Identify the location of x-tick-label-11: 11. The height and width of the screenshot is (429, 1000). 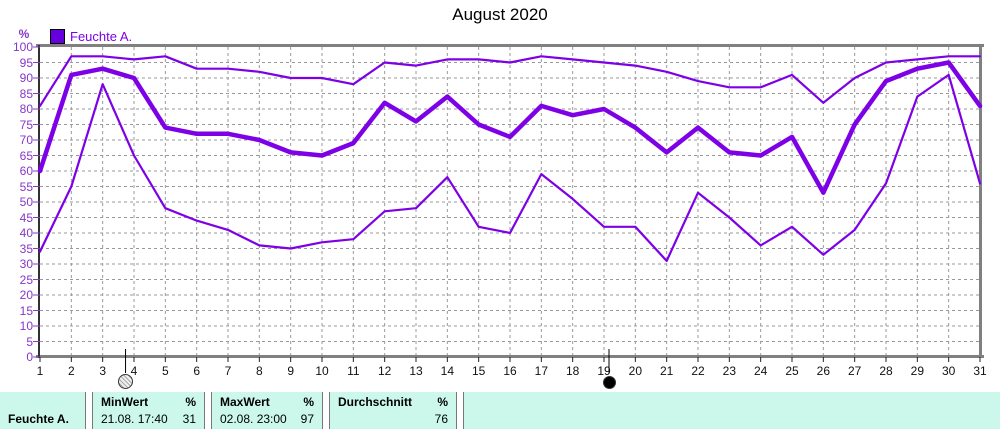
(353, 371).